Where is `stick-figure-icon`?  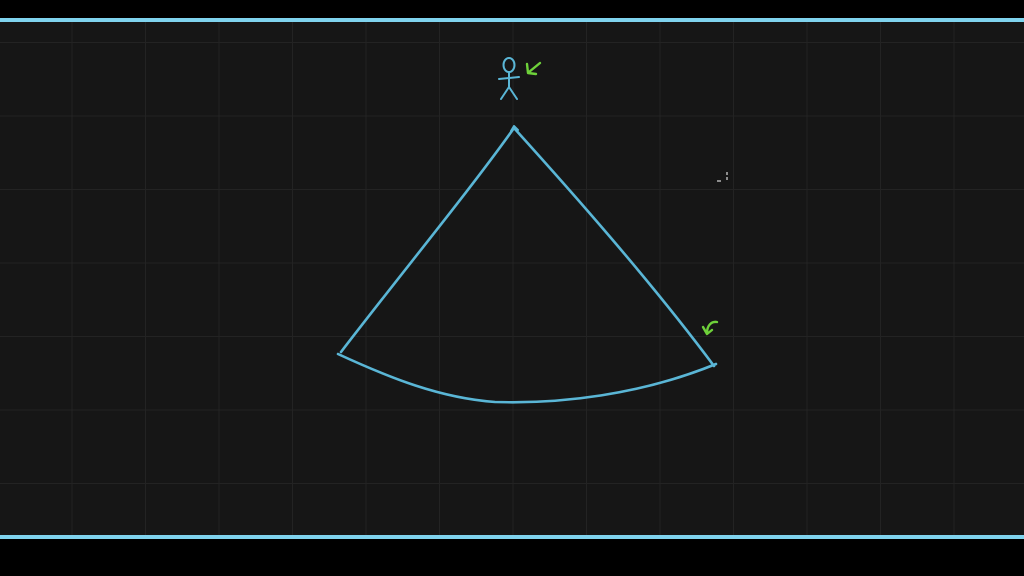
stick-figure-icon is located at coordinates (509, 78).